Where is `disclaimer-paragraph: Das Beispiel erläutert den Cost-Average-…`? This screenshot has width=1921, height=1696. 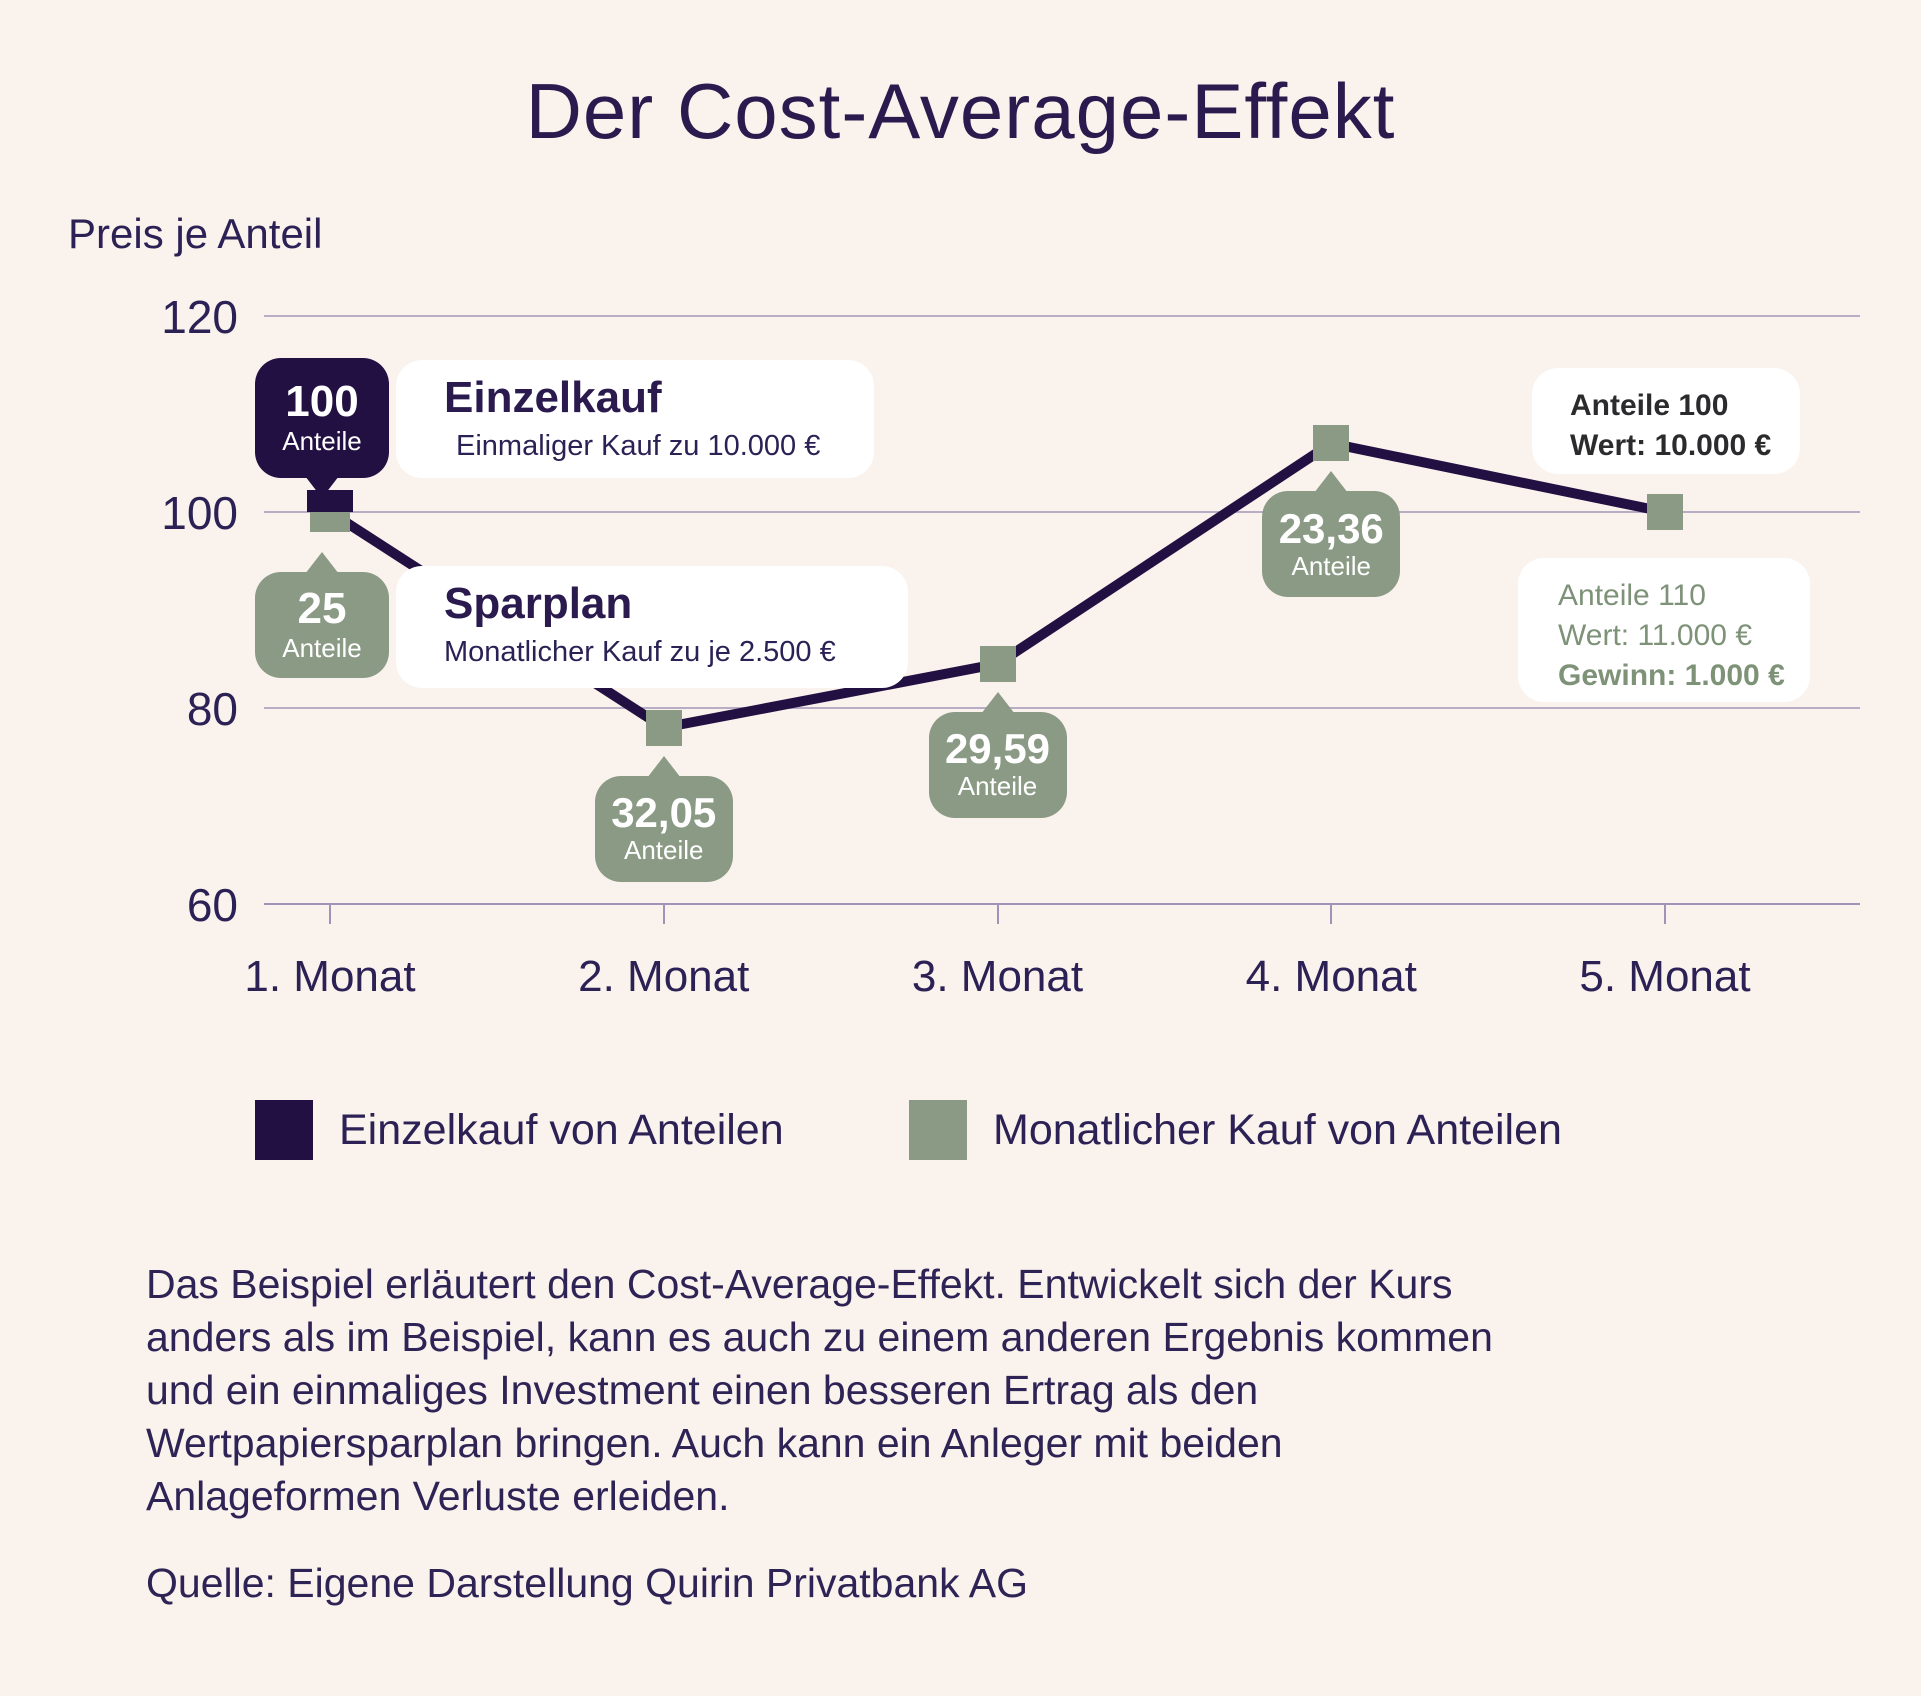
disclaimer-paragraph: Das Beispiel erläutert den Cost-Average-… is located at coordinates (819, 1390).